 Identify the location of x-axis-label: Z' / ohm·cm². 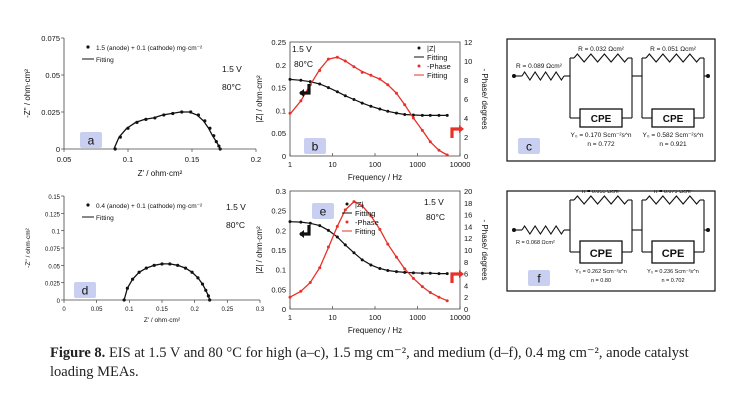
(160, 173).